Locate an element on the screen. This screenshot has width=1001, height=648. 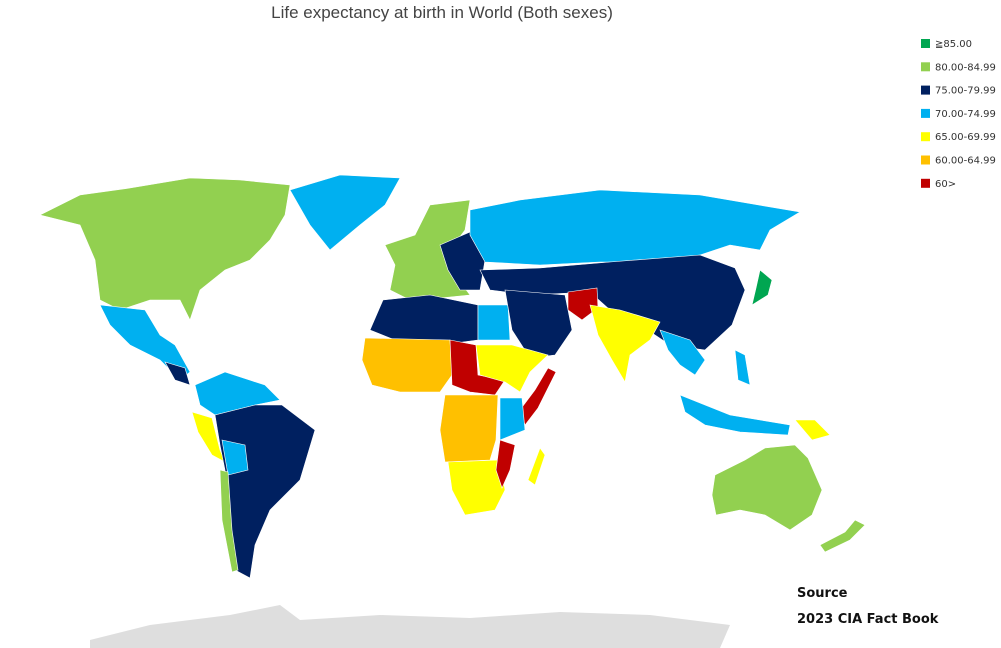
legend-label: 70.00-74.99 is located at coordinates (965, 114).